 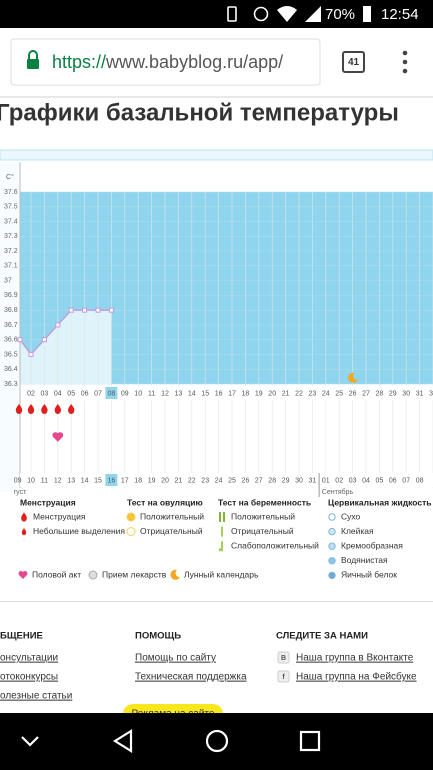 I want to click on date-label: 06, so click(x=85, y=393).